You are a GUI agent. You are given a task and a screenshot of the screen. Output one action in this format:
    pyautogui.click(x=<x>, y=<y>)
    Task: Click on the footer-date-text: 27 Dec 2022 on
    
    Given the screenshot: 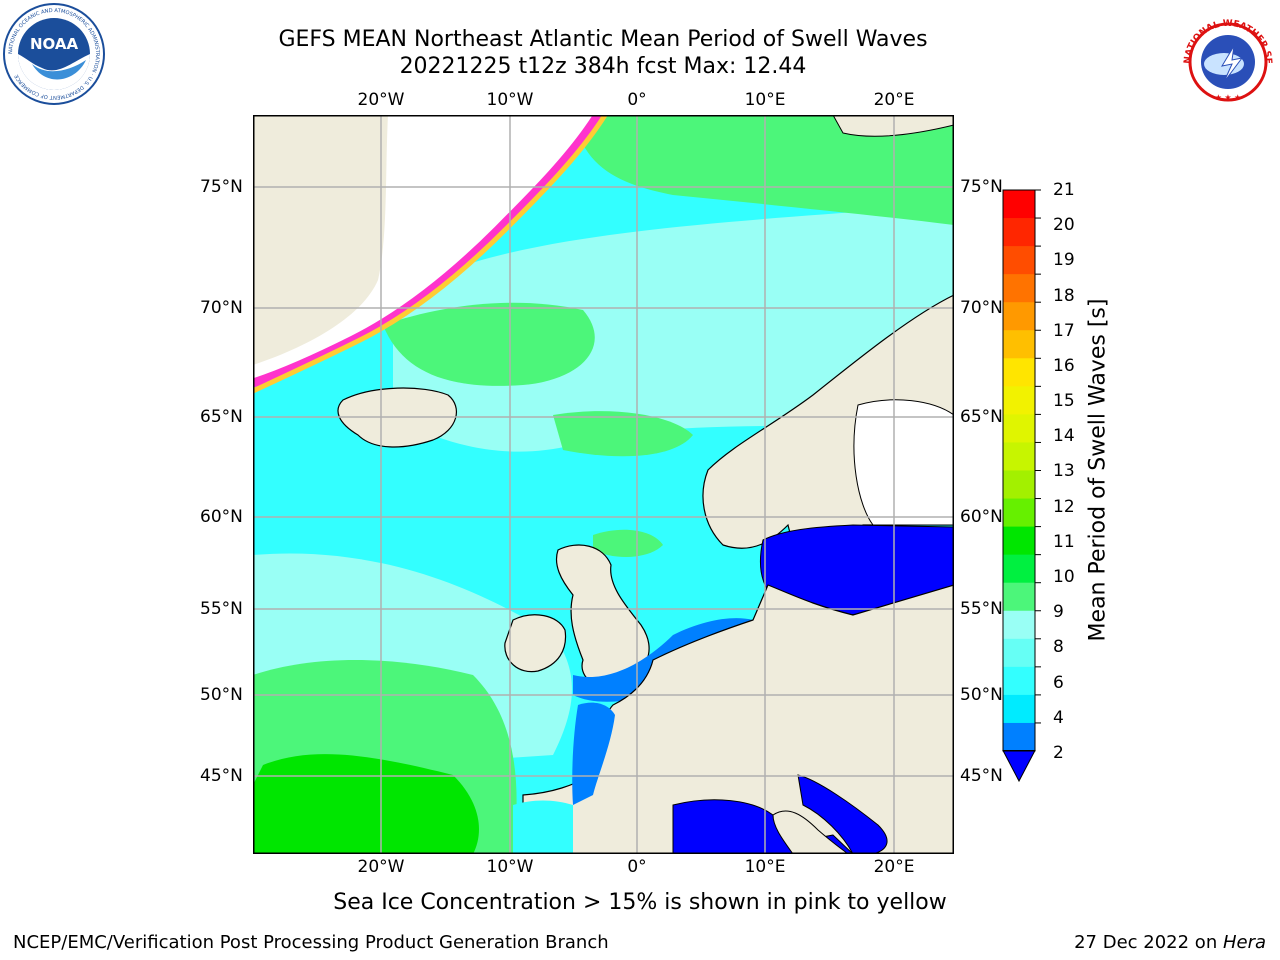 What is the action you would take?
    pyautogui.click(x=1148, y=942)
    